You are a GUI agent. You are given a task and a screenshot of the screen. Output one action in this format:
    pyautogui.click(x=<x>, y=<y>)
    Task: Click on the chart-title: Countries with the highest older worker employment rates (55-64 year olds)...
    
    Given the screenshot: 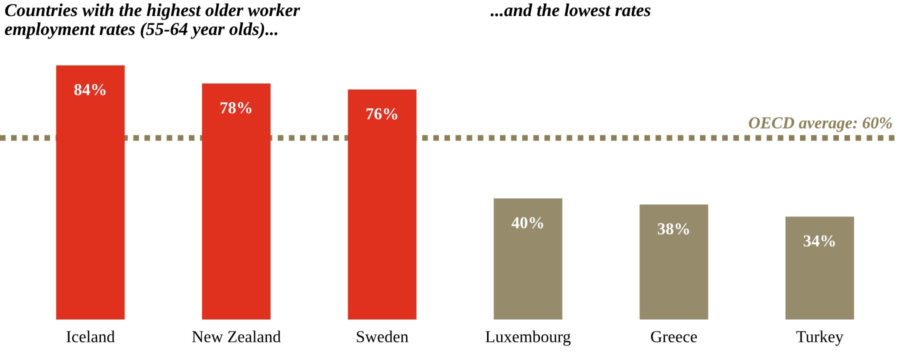 What is the action you would take?
    pyautogui.click(x=152, y=21)
    